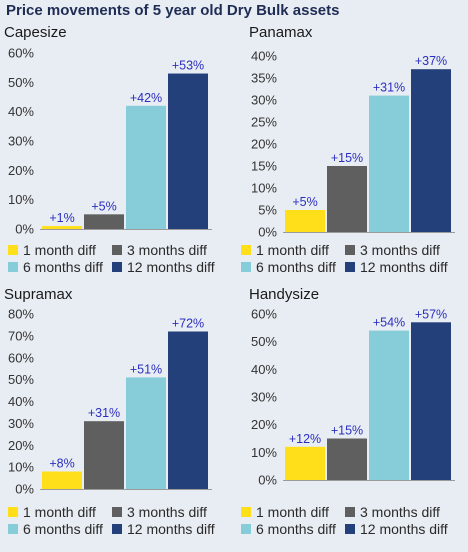 The height and width of the screenshot is (552, 468). What do you see at coordinates (284, 294) in the screenshot?
I see `chart-title: Handysize` at bounding box center [284, 294].